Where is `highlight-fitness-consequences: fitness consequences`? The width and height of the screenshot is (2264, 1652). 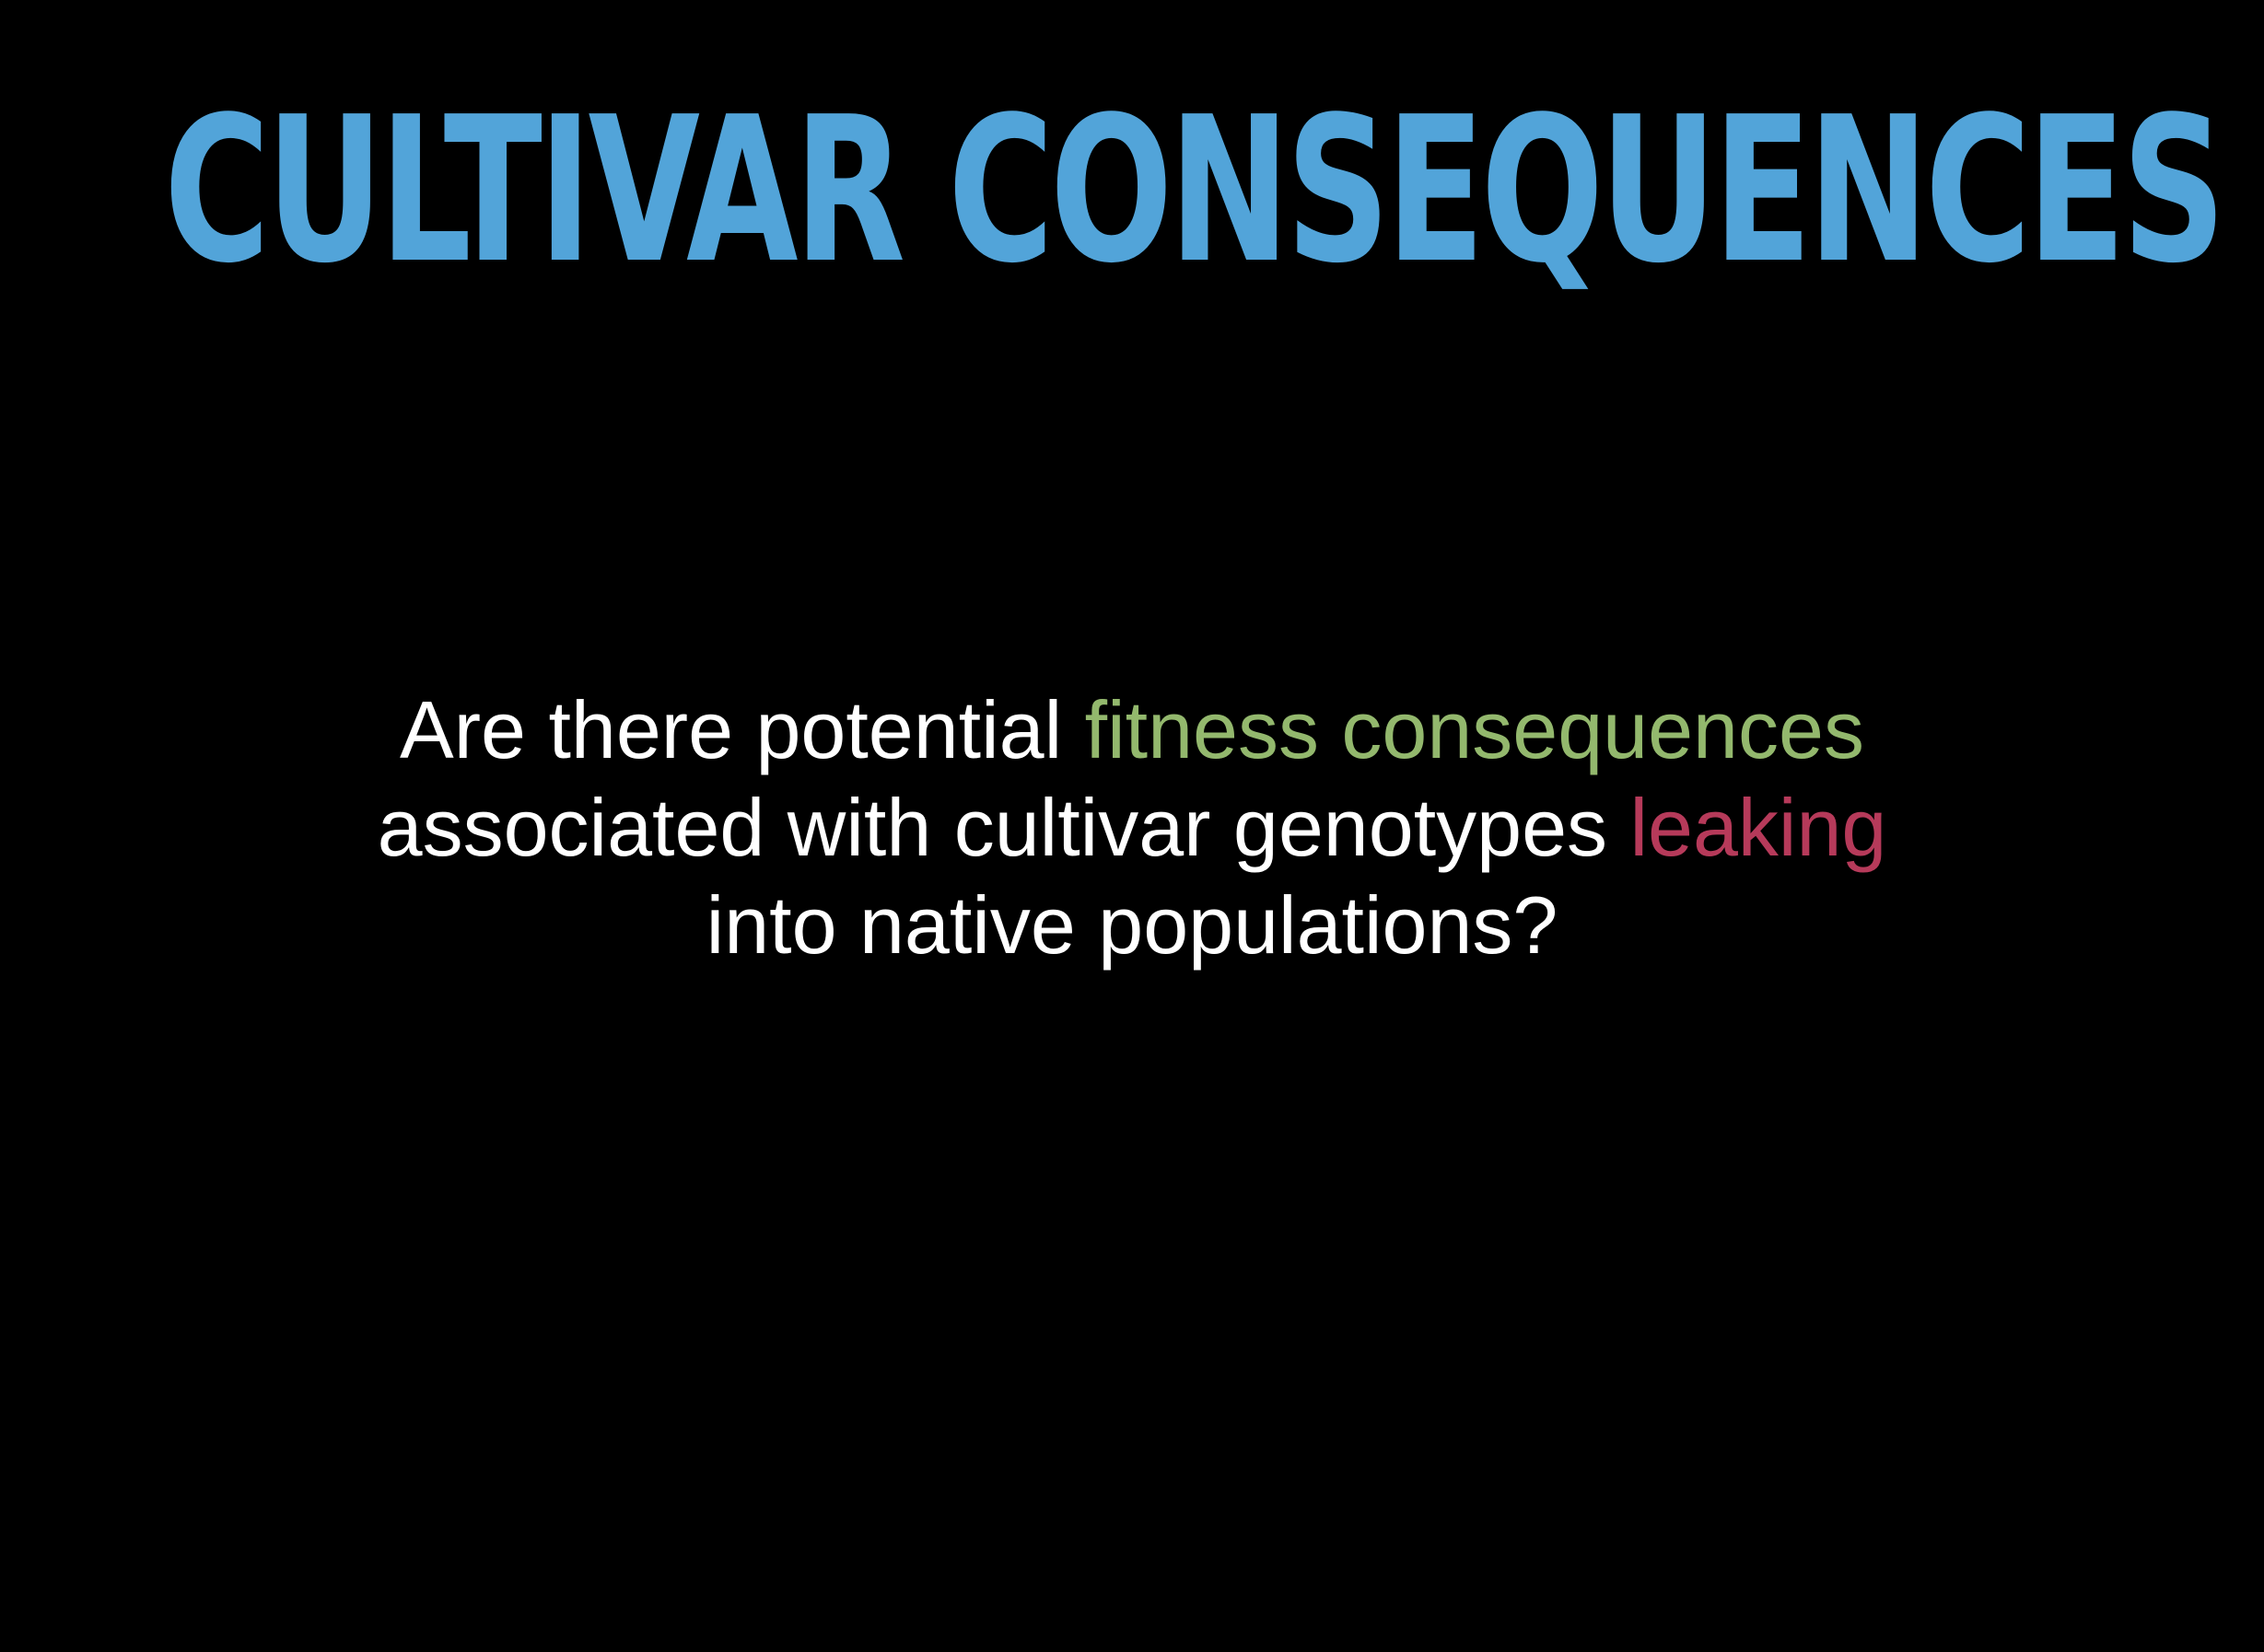 highlight-fitness-consequences: fitness consequences is located at coordinates (1474, 729).